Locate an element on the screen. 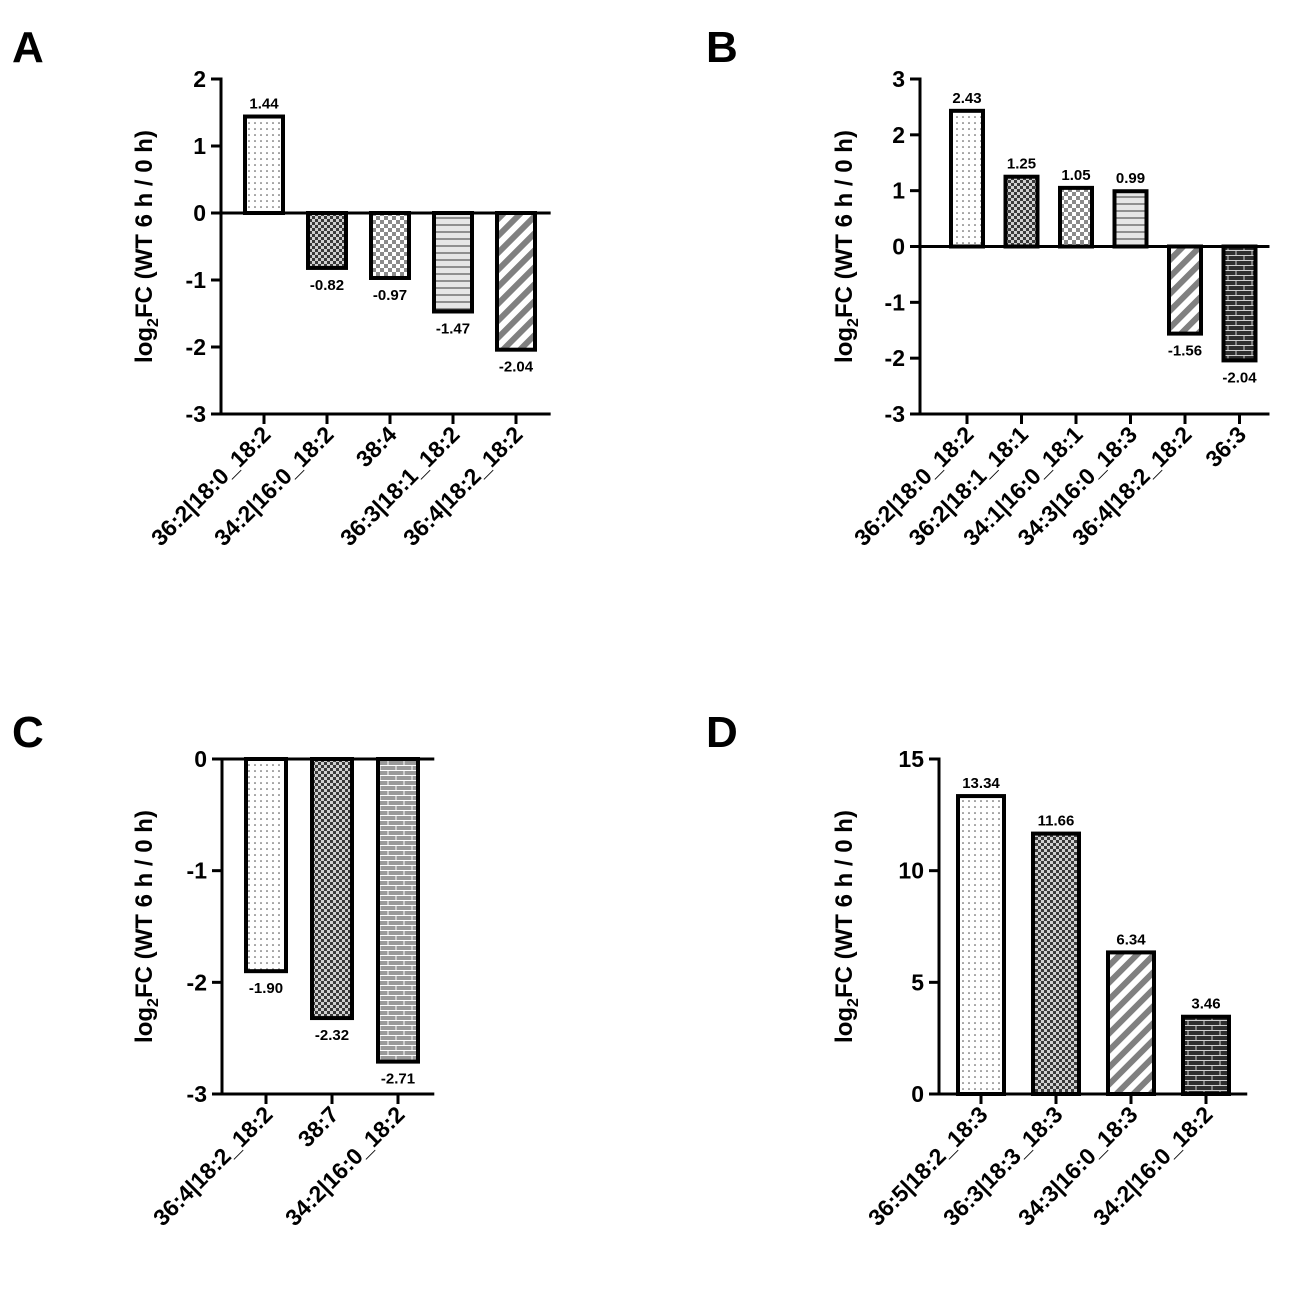  data-label: 1.05 is located at coordinates (1075, 175).